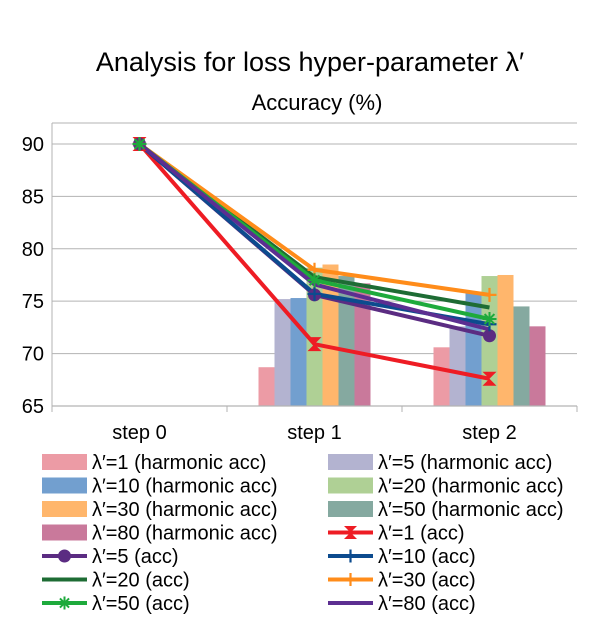  Describe the element at coordinates (33, 250) in the screenshot. I see `y-tick-label: 80` at that location.